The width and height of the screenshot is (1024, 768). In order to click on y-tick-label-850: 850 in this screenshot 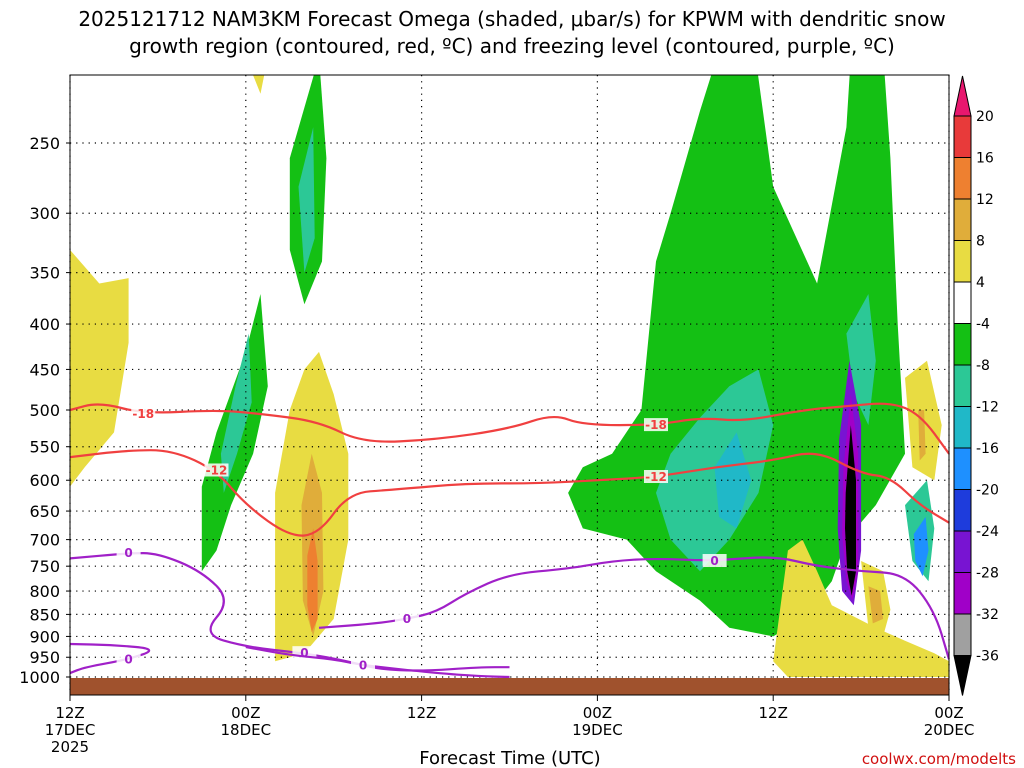, I will do `click(44, 614)`.